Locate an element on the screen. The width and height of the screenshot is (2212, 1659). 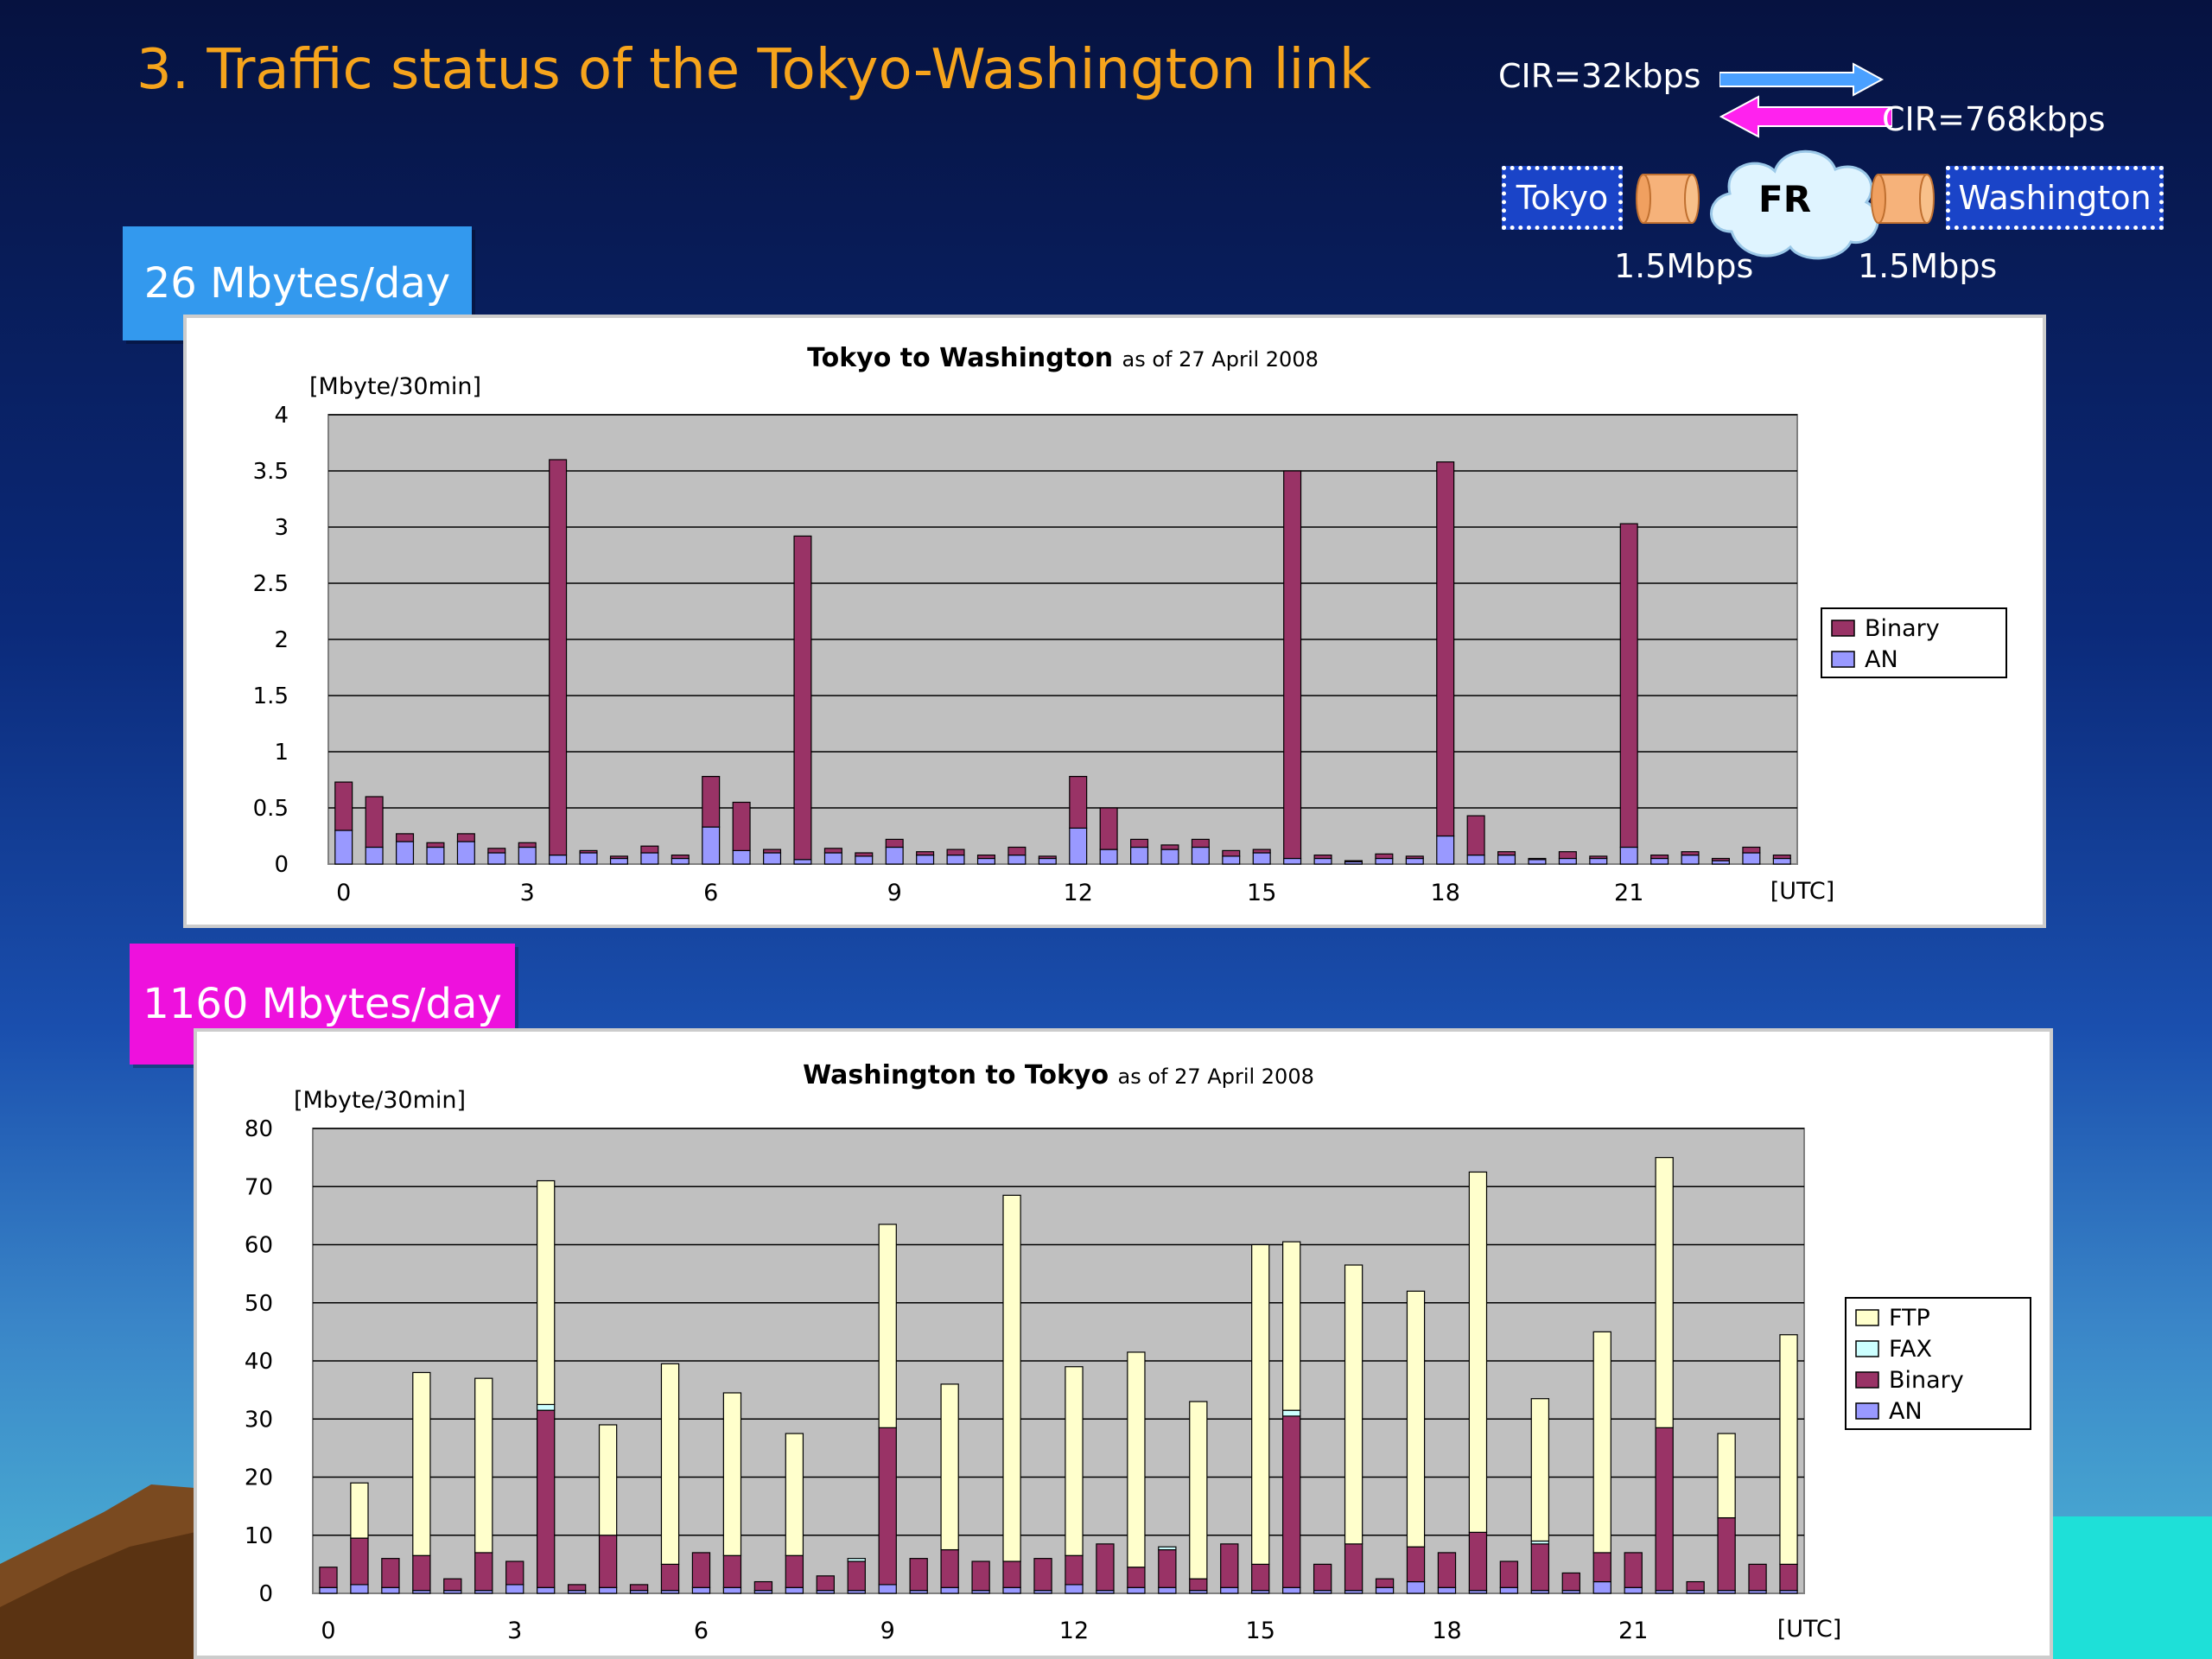
y-tick-label: 0.5 is located at coordinates (271, 809).